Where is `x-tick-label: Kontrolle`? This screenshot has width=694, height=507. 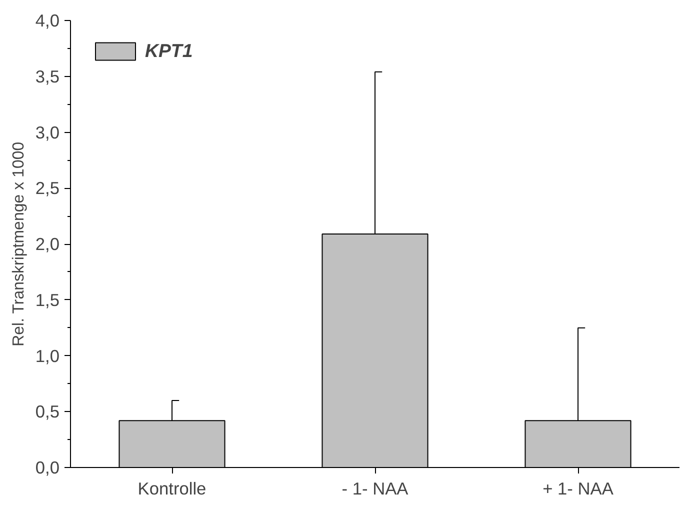
x-tick-label: Kontrolle is located at coordinates (172, 488).